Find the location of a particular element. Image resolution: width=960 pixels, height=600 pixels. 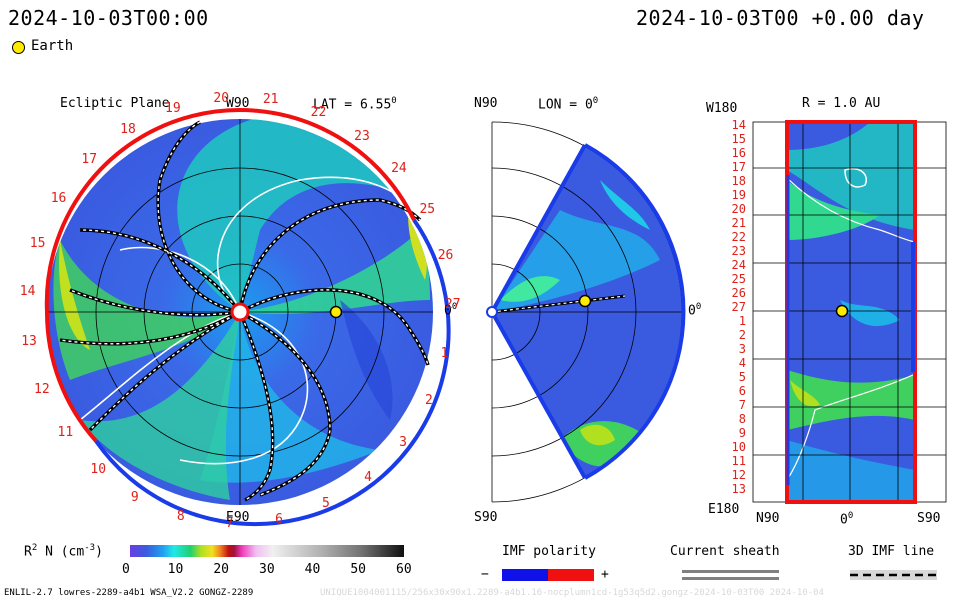

timestamp-right: 2024-10-03T00 +0.00 day is located at coordinates (780, 18).